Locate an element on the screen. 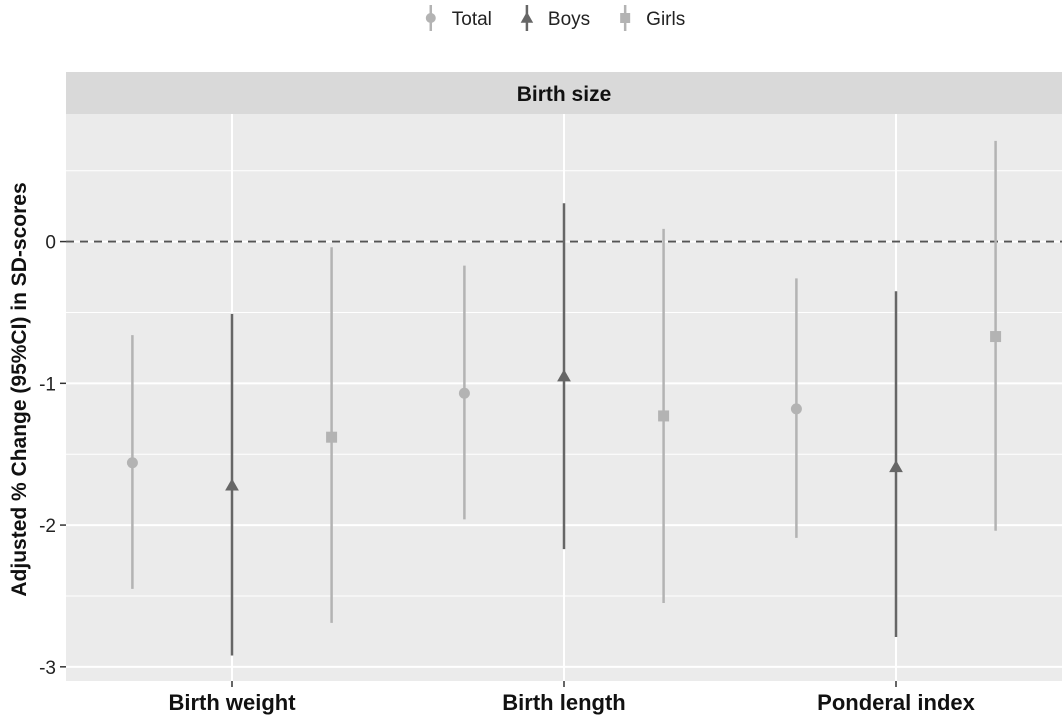 Image resolution: width=1063 pixels, height=720 pixels. y-axis: 0 -1 -2 -3 is located at coordinates (52, 456).